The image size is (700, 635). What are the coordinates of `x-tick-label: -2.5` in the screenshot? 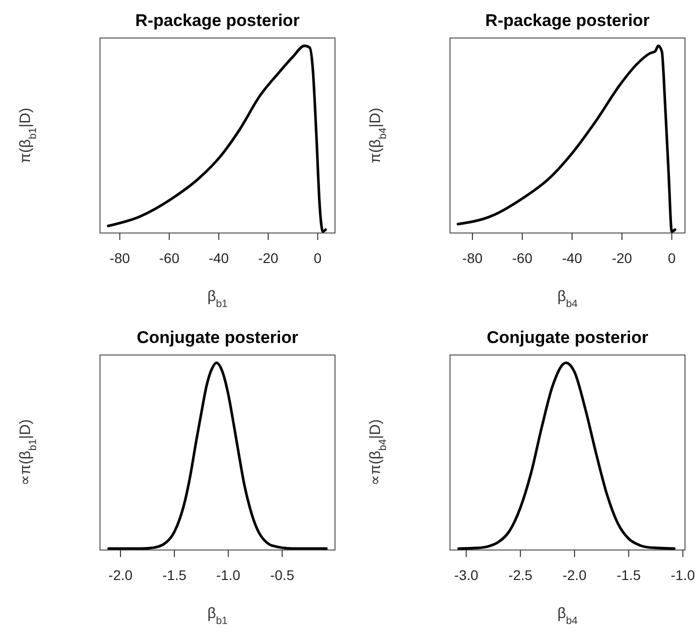 It's located at (520, 575).